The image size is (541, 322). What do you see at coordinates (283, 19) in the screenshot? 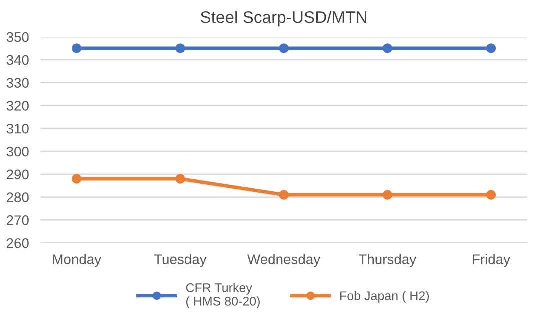
I see `chart-title: Steel Scarp-USD/MTN` at bounding box center [283, 19].